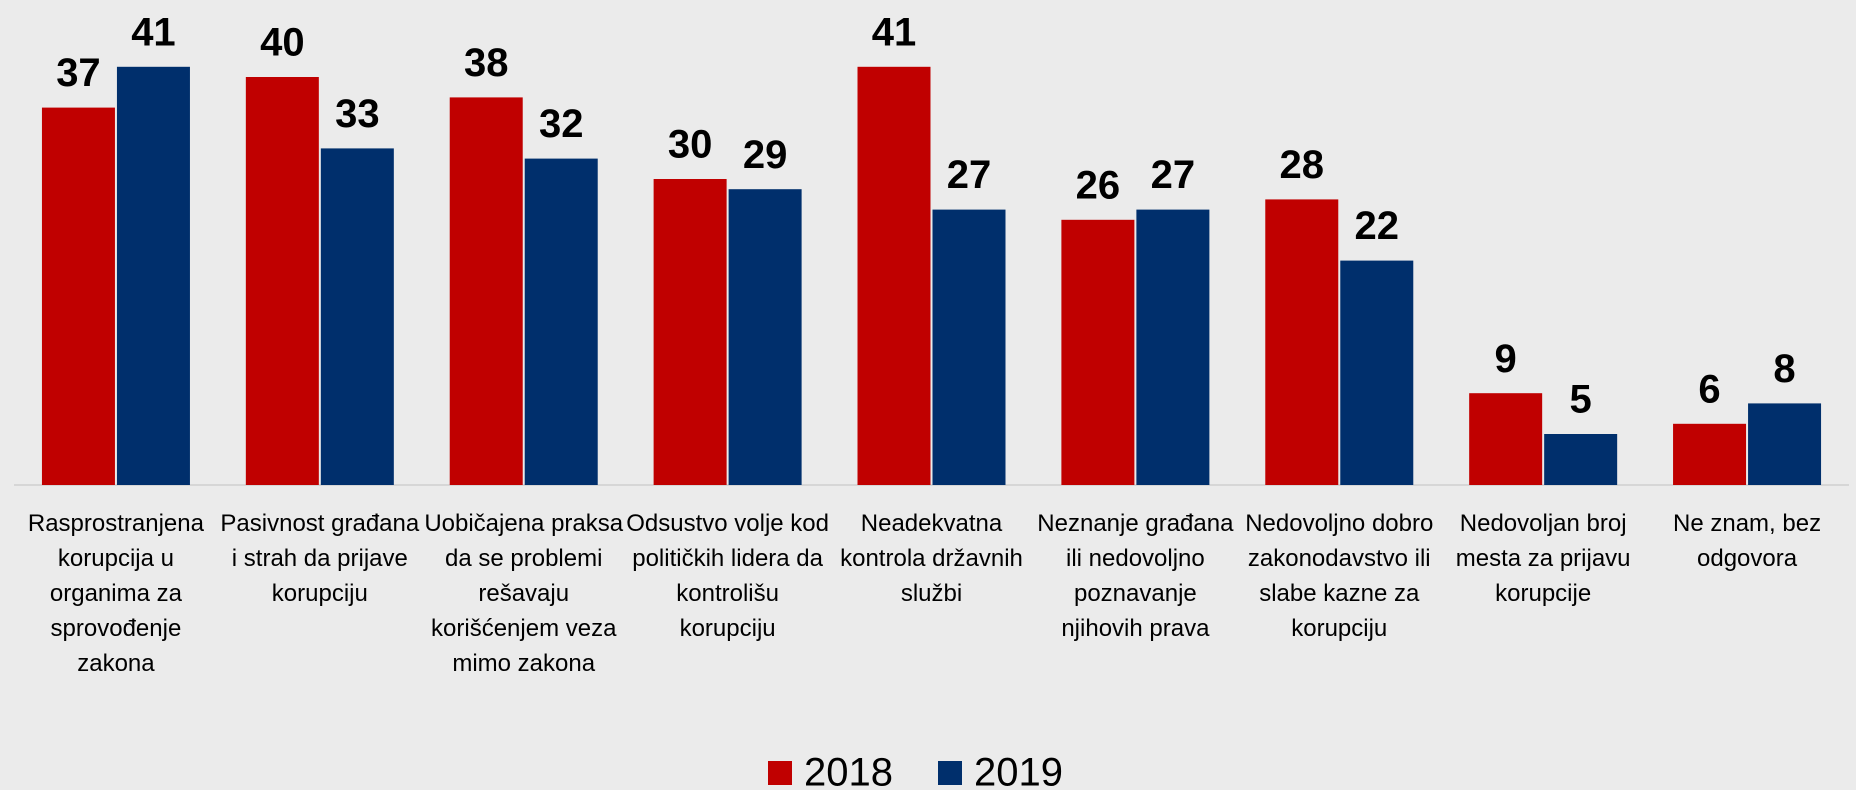 The height and width of the screenshot is (790, 1856). I want to click on data-label: 33, so click(357, 114).